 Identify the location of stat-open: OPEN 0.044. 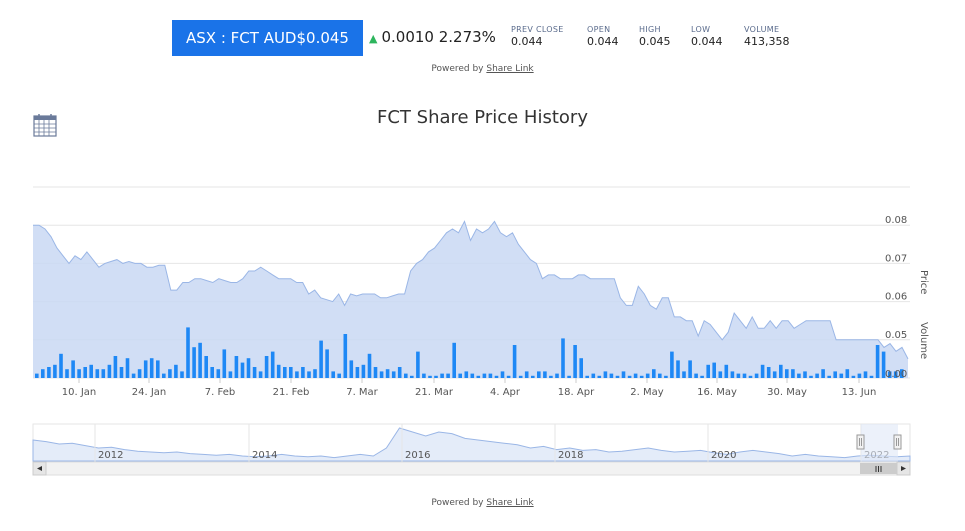
(603, 36).